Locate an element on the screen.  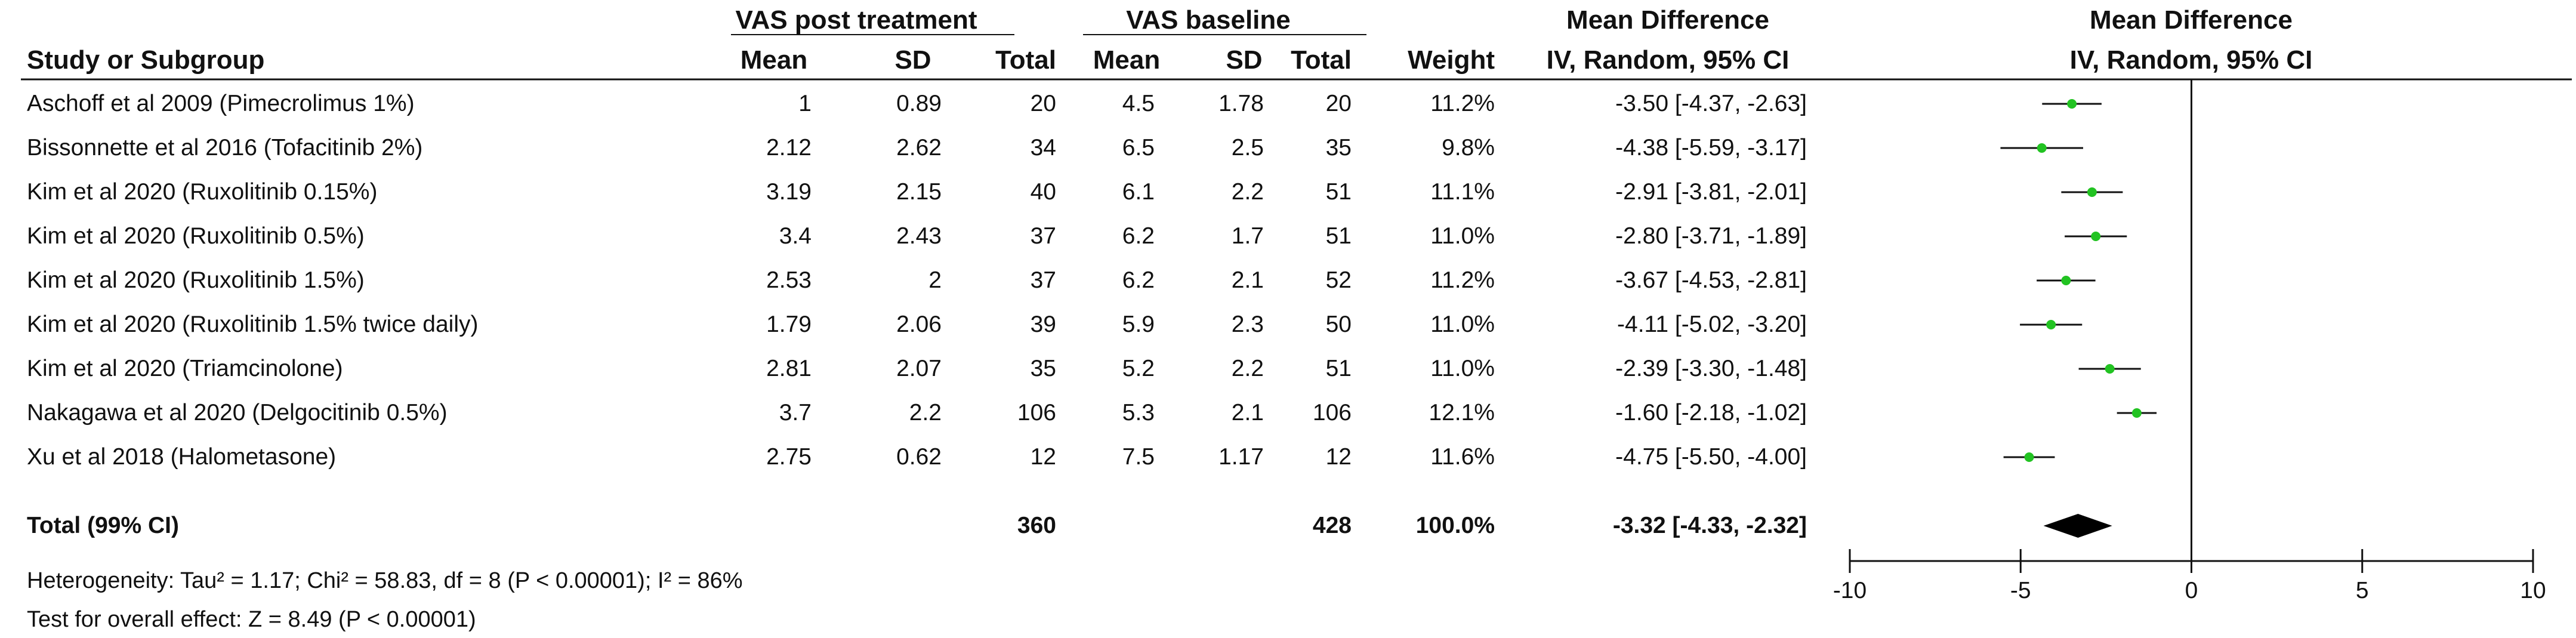
mean-baseline: 4.5 is located at coordinates (1138, 103).